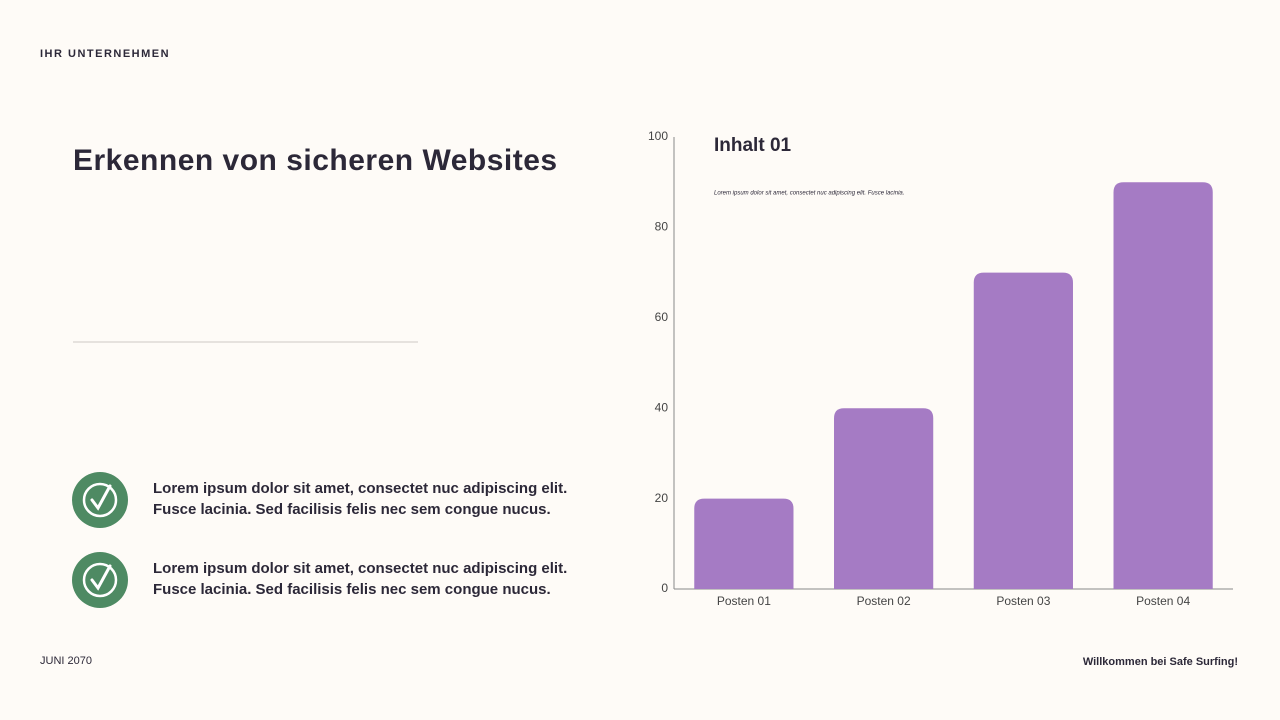  What do you see at coordinates (744, 601) in the screenshot?
I see `x-tick-label: Posten 01` at bounding box center [744, 601].